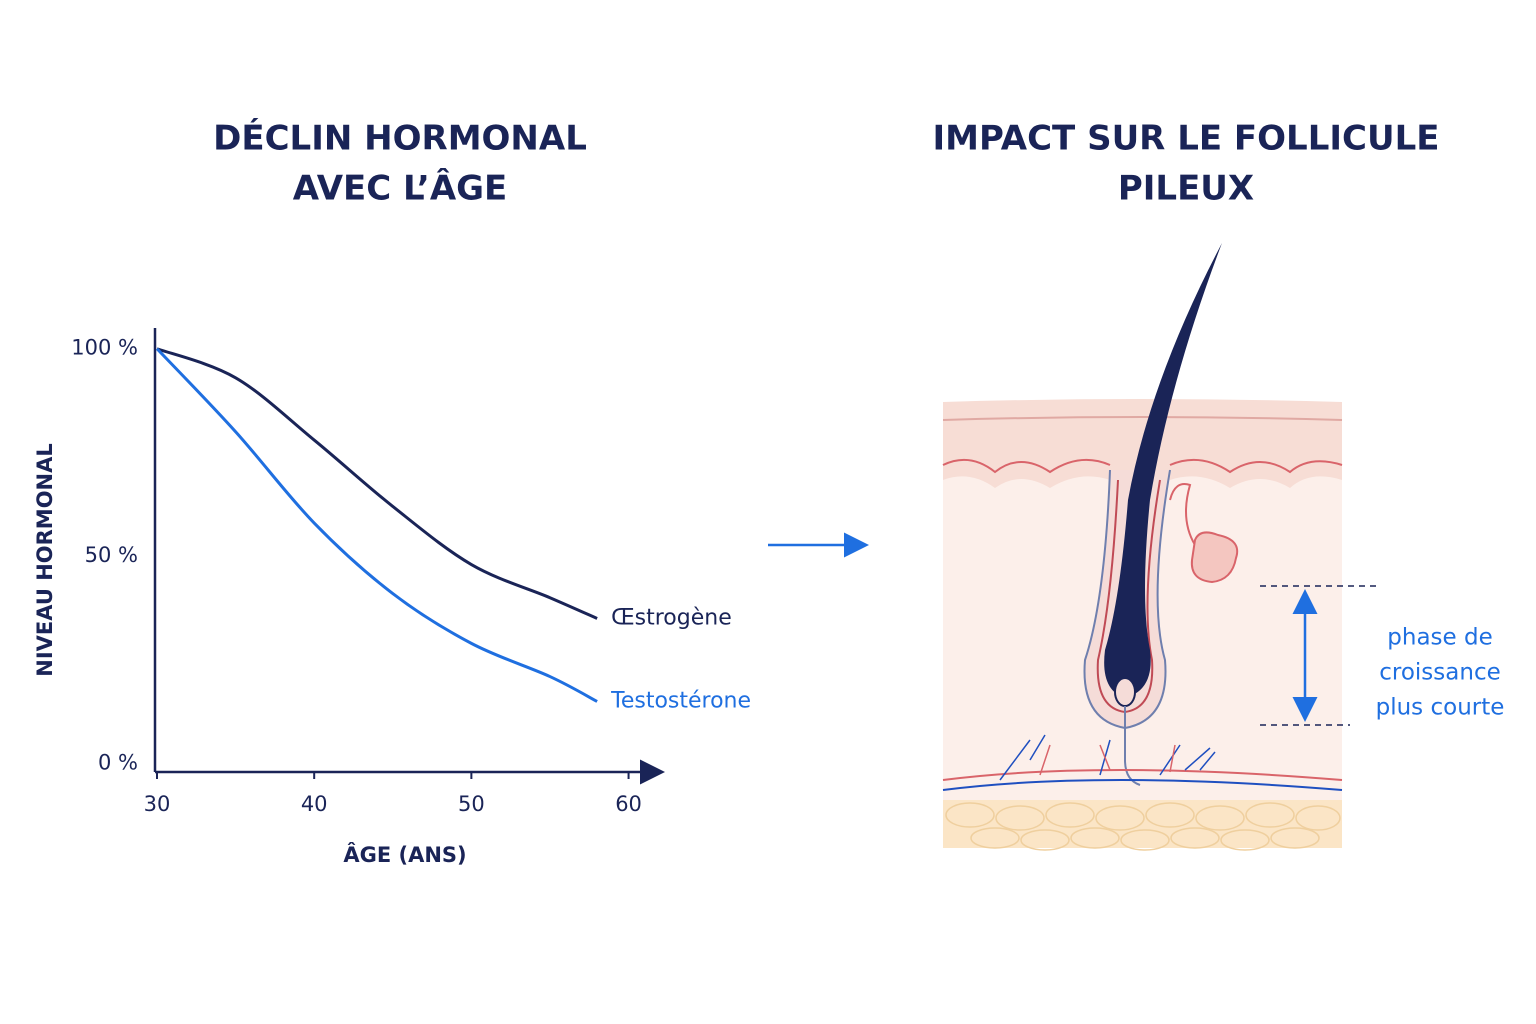  Describe the element at coordinates (404, 854) in the screenshot. I see `x-axis-title: ÂGE (ANS)` at that location.